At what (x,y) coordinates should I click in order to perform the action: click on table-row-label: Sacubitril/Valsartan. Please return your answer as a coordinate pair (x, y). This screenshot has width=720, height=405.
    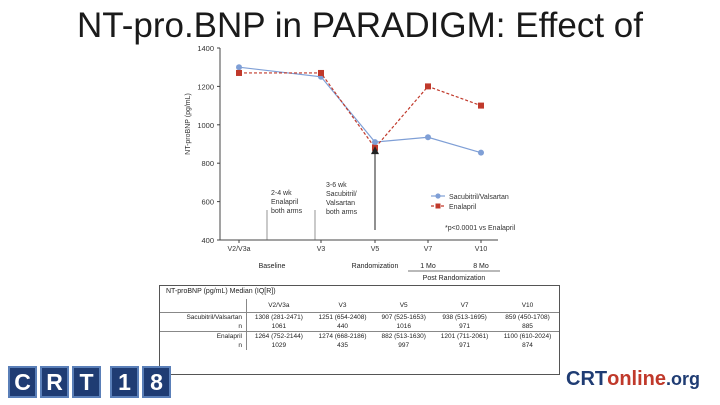
    Looking at the image, I should click on (214, 317).